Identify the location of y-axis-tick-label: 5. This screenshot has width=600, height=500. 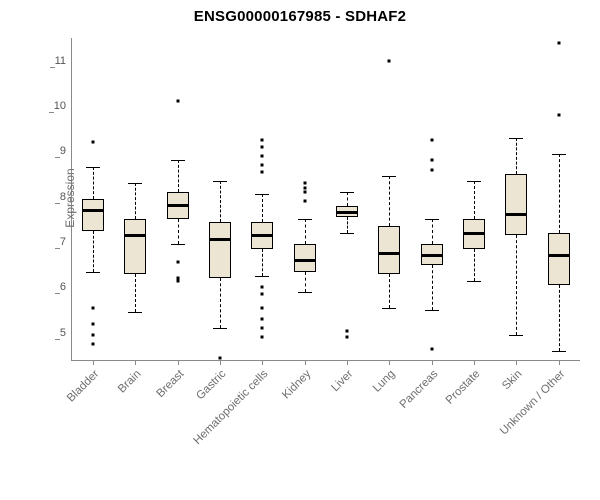
(63, 333).